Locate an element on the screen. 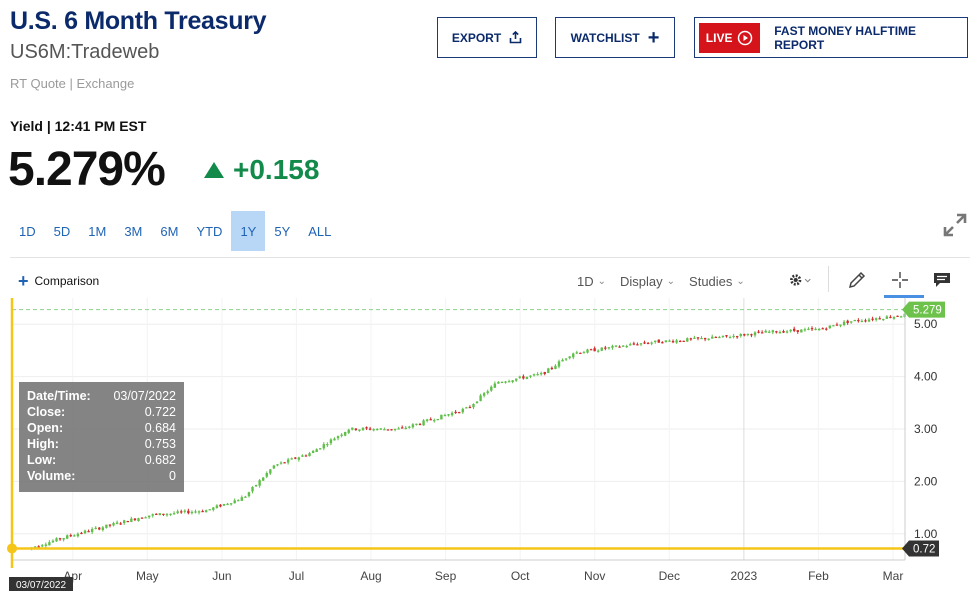 This screenshot has height=595, width=977. range-ytd: YTD is located at coordinates (209, 231).